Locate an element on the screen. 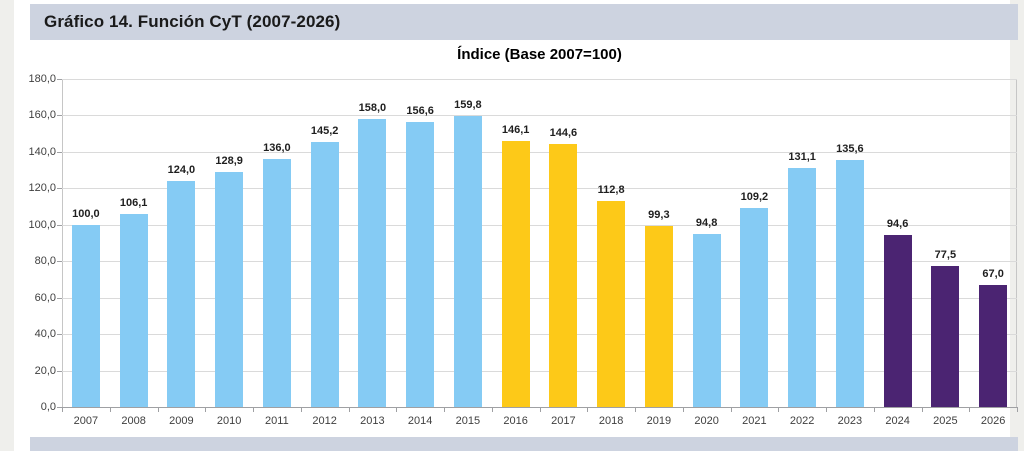  bar-value-label: 100,0 is located at coordinates (86, 213).